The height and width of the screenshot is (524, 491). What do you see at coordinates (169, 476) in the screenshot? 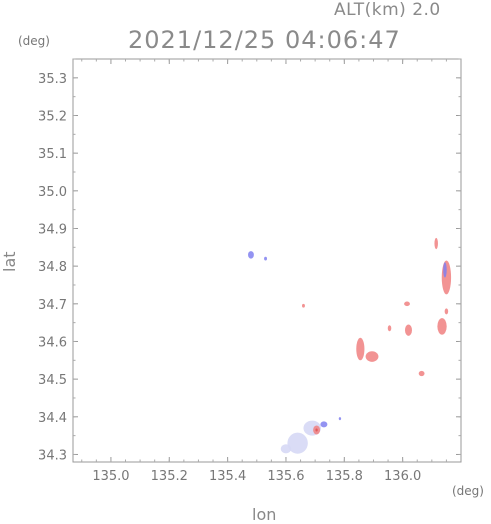
I see `x-tick-label: 135.2` at bounding box center [169, 476].